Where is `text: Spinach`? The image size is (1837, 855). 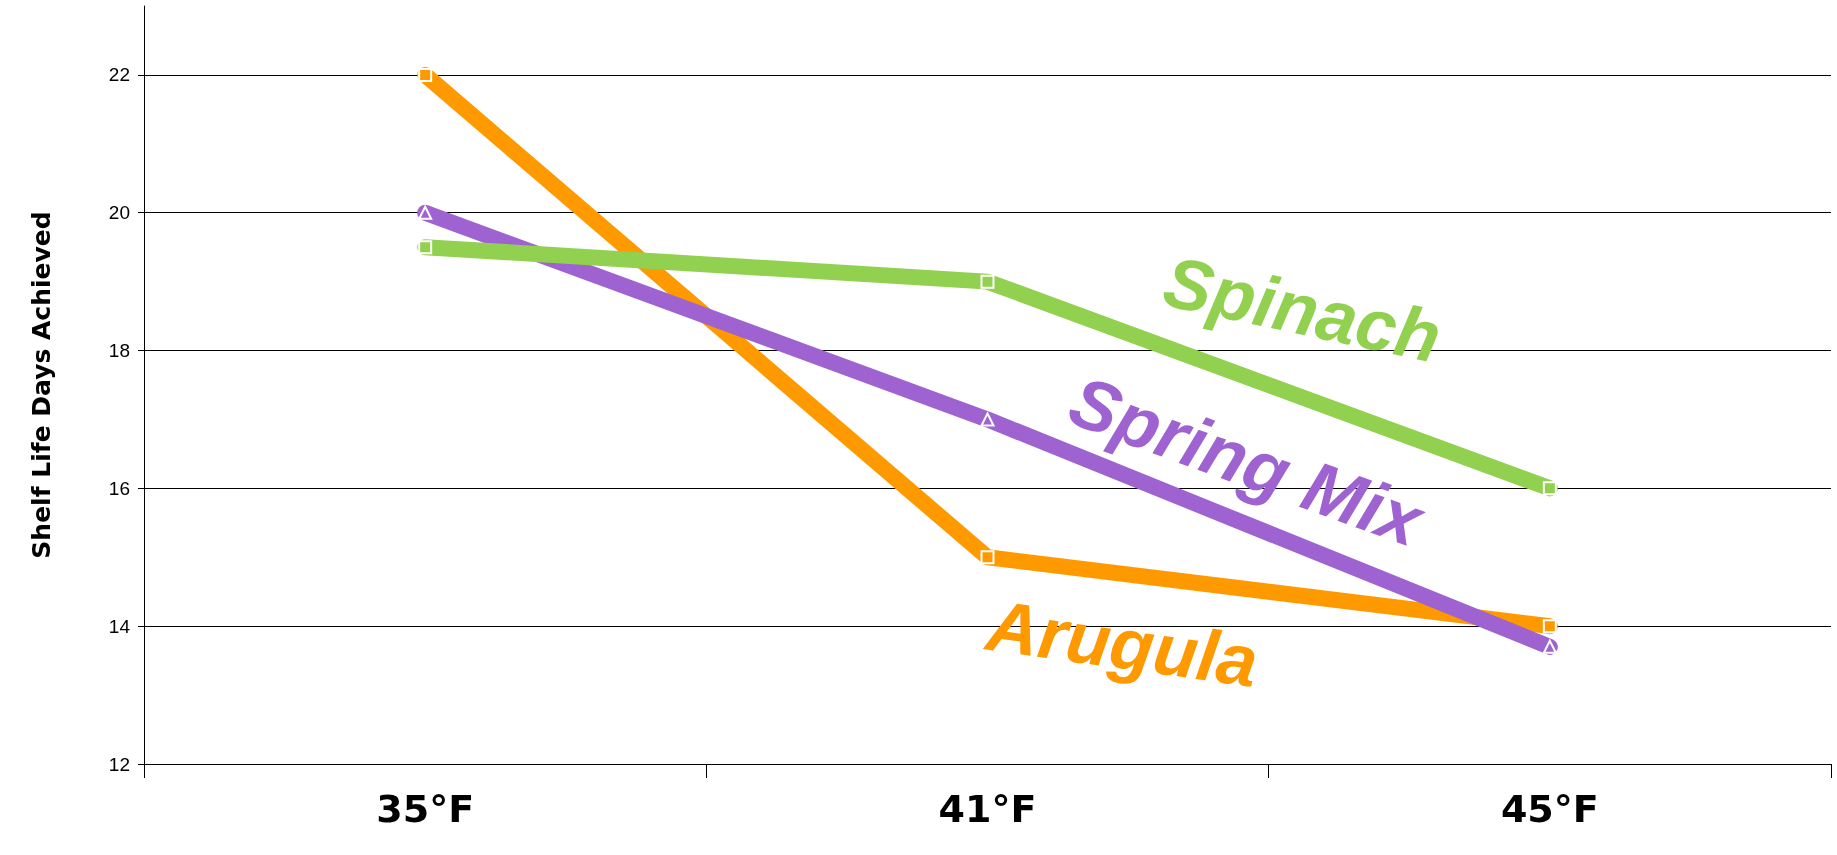
text: Spinach is located at coordinates (1302, 309).